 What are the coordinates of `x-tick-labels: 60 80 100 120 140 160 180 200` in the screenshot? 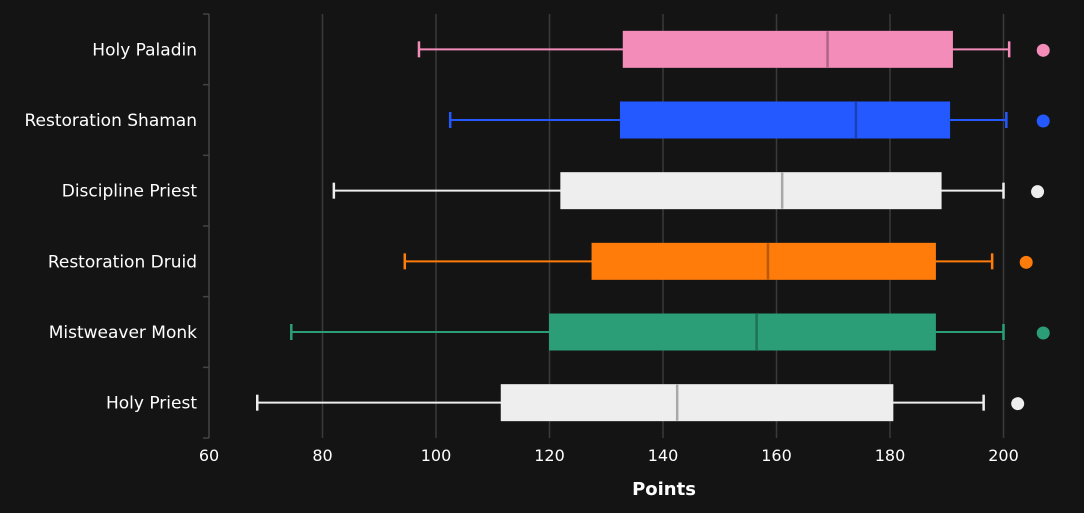 It's located at (609, 455).